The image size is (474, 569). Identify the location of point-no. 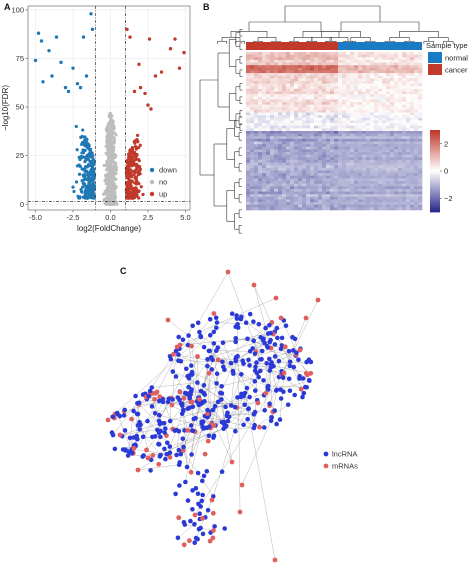
(113, 143).